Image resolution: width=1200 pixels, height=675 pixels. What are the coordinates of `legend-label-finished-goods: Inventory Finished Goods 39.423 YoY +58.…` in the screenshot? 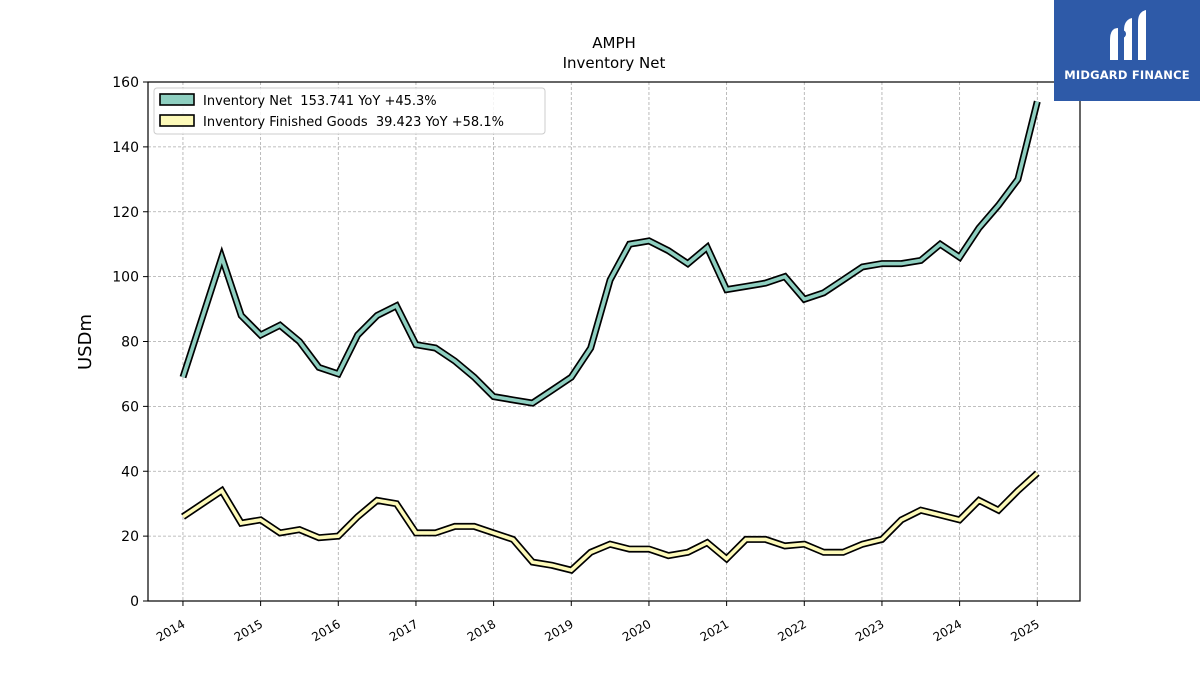 It's located at (353, 122).